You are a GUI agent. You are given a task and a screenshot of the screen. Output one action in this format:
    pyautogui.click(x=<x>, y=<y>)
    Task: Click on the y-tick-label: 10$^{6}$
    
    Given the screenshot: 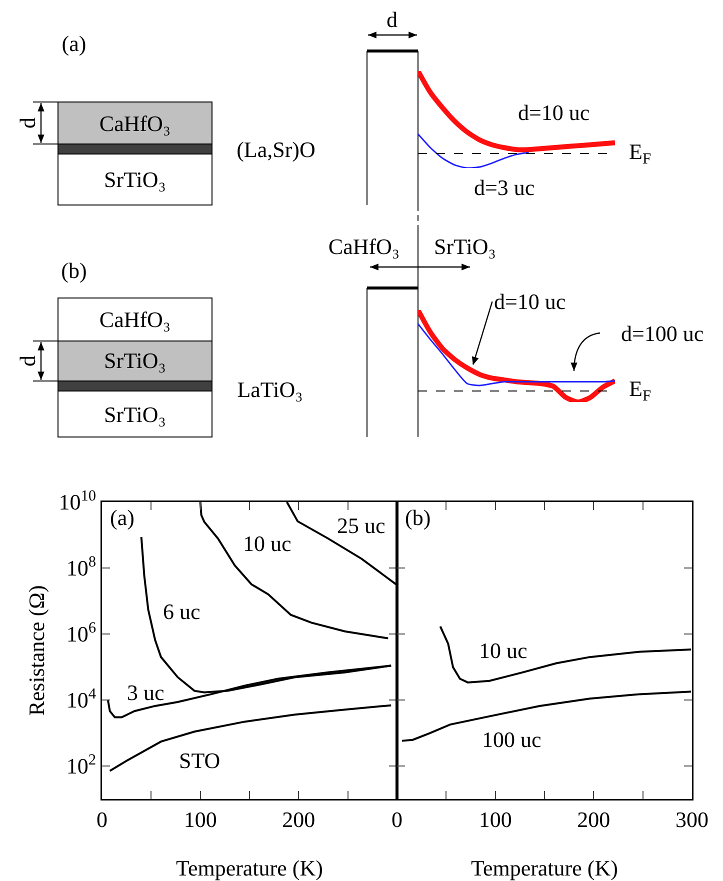 What is the action you would take?
    pyautogui.click(x=81, y=633)
    